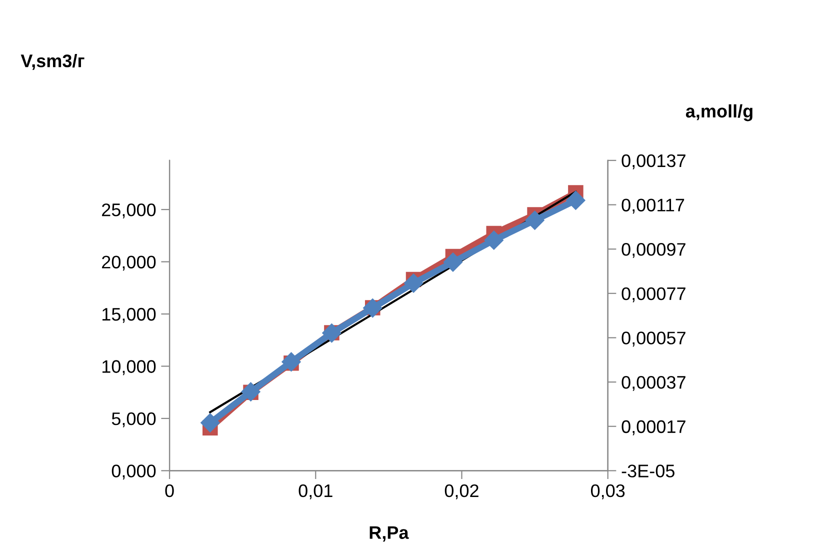 The height and width of the screenshot is (559, 827). Describe the element at coordinates (129, 210) in the screenshot. I see `y-tick-label: 25,000` at that location.